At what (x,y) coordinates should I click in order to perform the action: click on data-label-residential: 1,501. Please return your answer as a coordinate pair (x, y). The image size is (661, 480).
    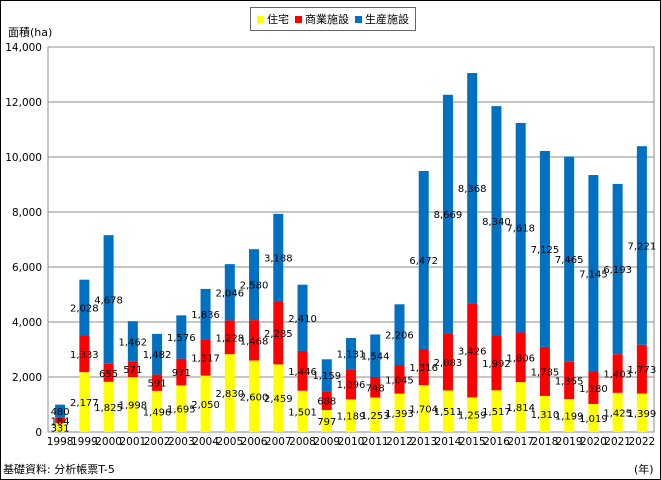
    Looking at the image, I should click on (302, 412).